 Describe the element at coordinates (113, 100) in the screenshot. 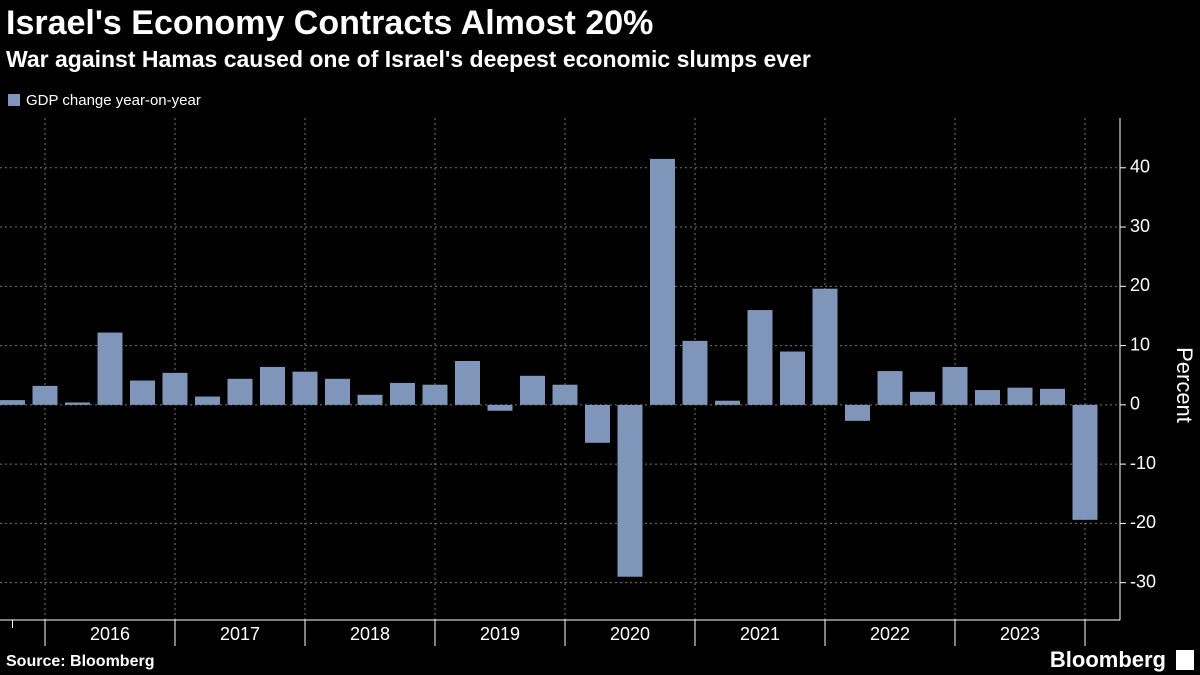

I see `legend-label: GDP change year-on-year` at that location.